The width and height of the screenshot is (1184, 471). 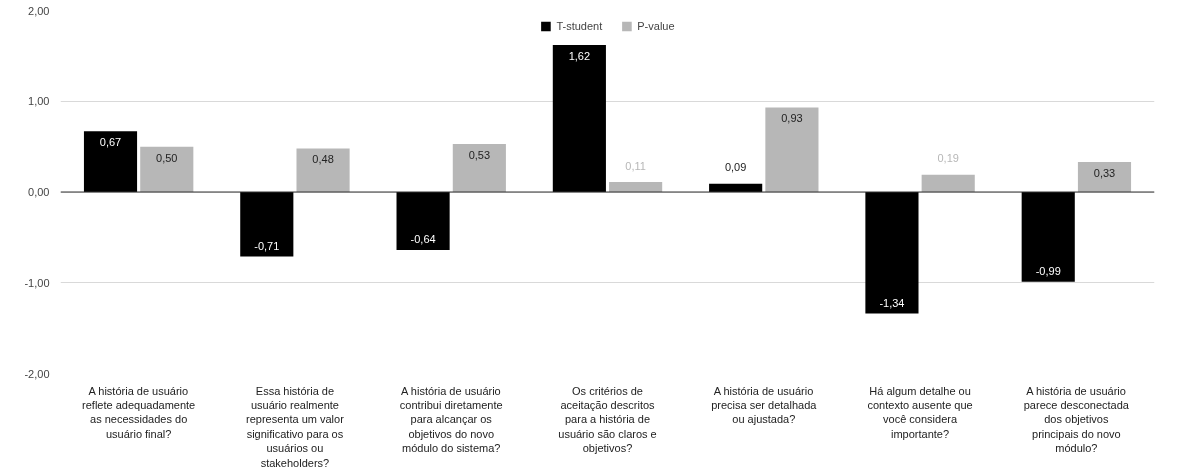 I want to click on data-label: 0,50, so click(x=167, y=157).